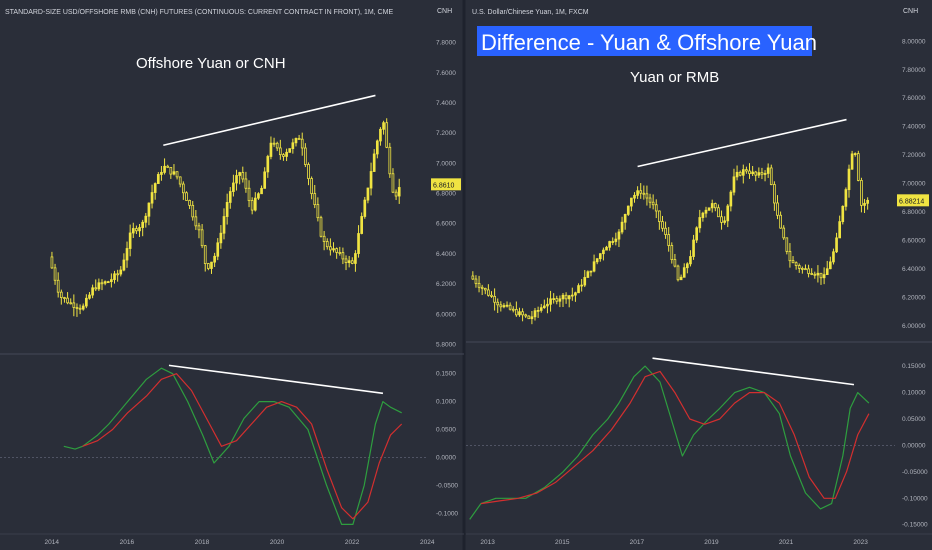  I want to click on indicator-axis-tick: -0.05000, so click(915, 472).